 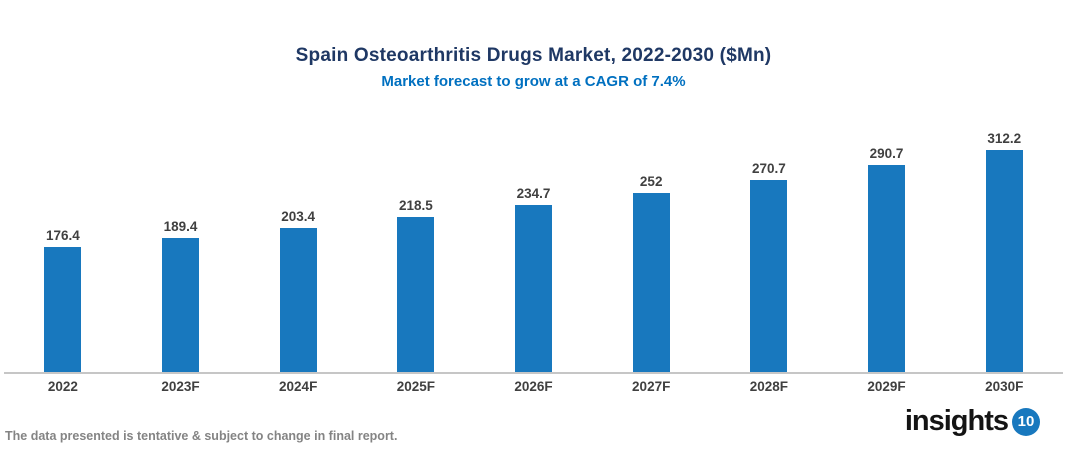 I want to click on bar-column: 270.7, so click(x=769, y=248).